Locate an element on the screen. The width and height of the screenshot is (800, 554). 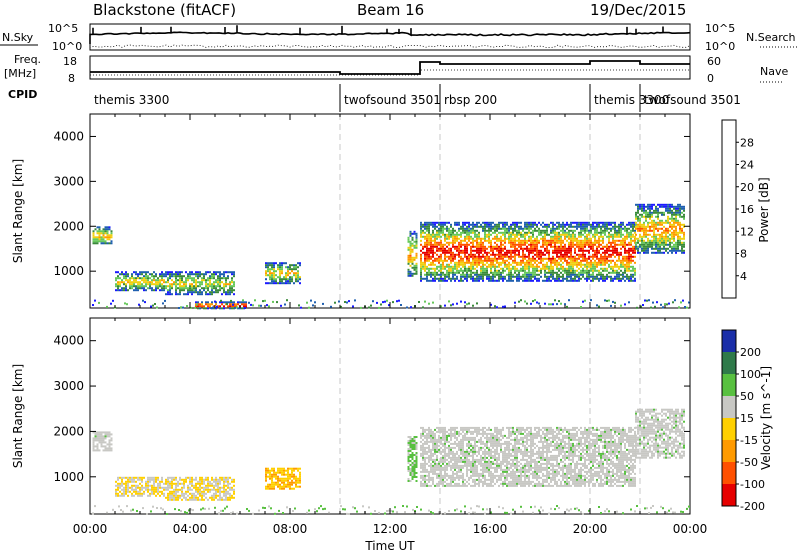
freq-tick-bottom: 8 is located at coordinates (71, 78).